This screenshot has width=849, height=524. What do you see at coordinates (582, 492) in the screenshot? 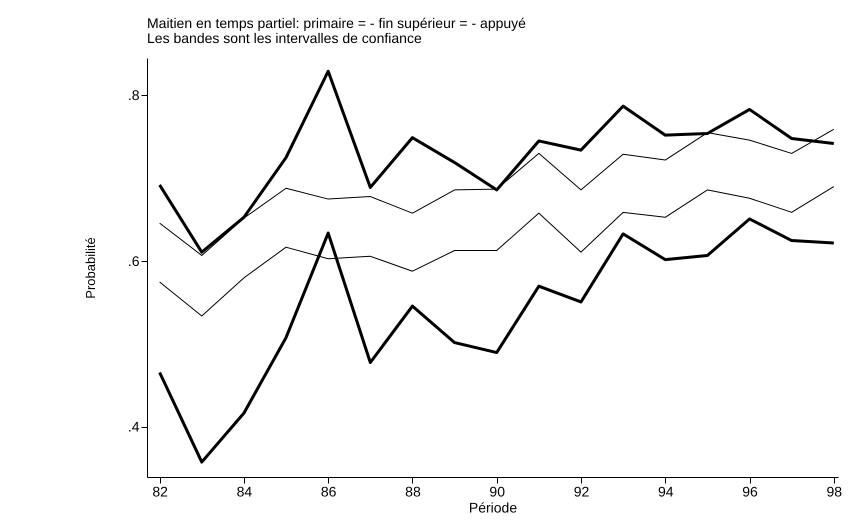
I see `x-tick-label: 92` at bounding box center [582, 492].